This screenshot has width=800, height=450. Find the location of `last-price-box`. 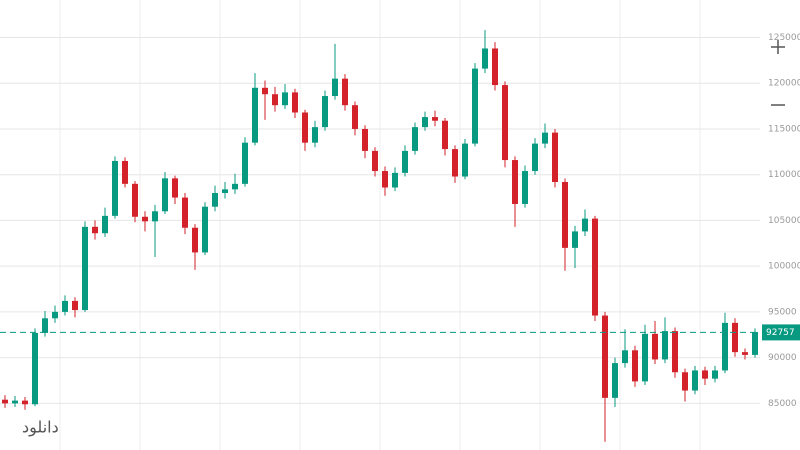

last-price-box is located at coordinates (781, 332).